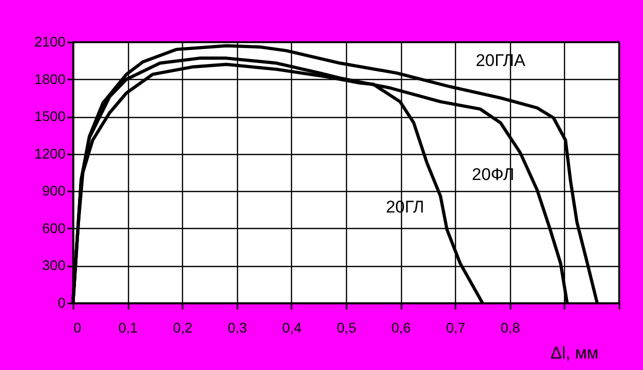  What do you see at coordinates (346, 328) in the screenshot?
I see `x-tick-label: 0,5` at bounding box center [346, 328].